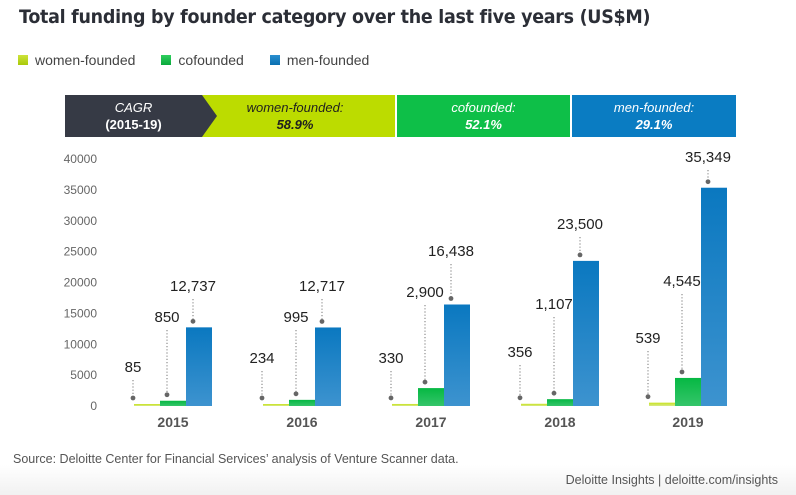 This screenshot has height=495, width=796. I want to click on bar-cofounded-2015, so click(173, 403).